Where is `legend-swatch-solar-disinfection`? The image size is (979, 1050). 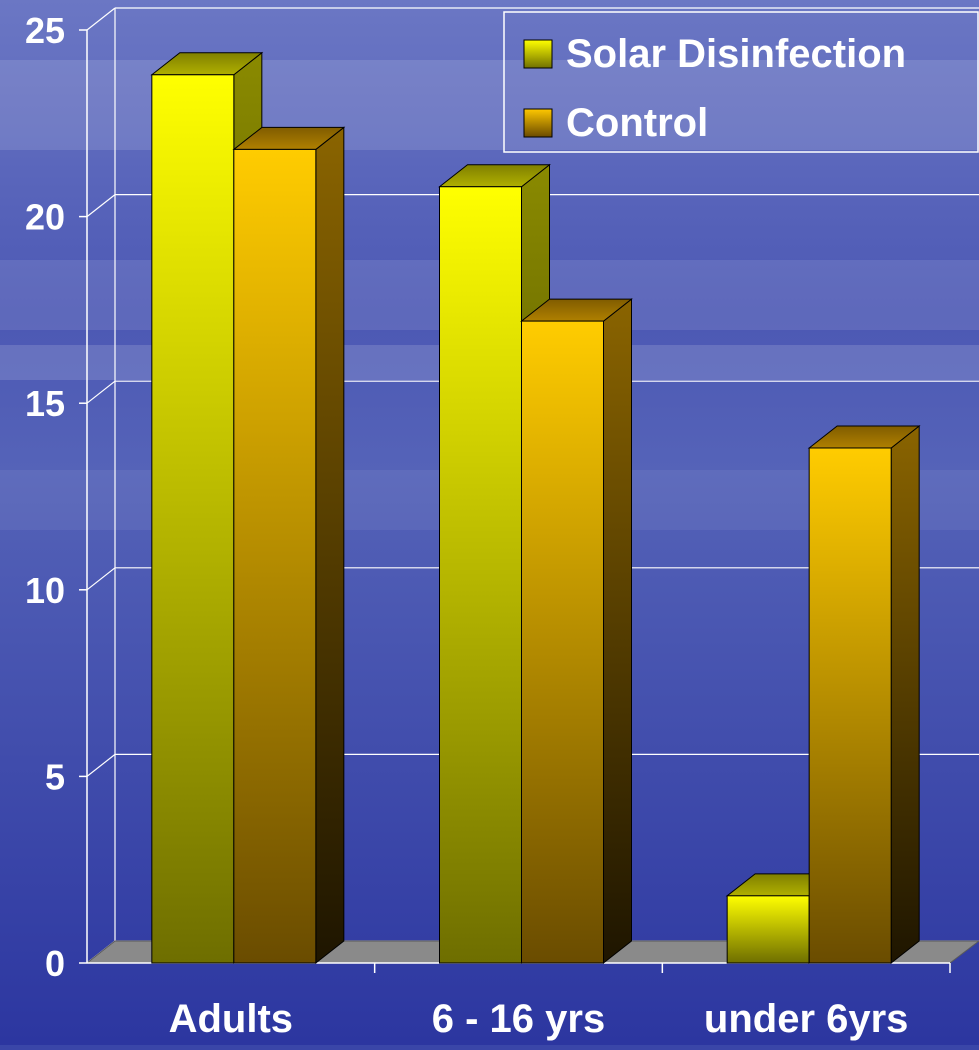
legend-swatch-solar-disinfection is located at coordinates (538, 54).